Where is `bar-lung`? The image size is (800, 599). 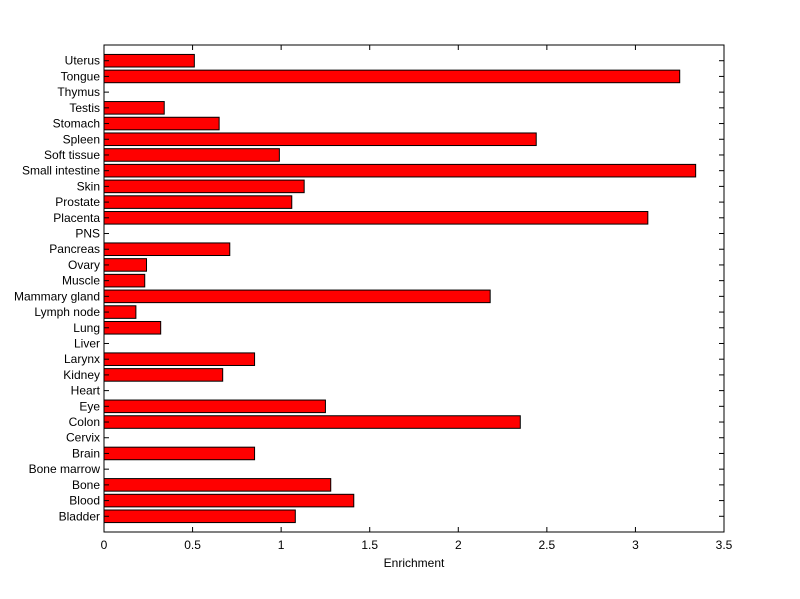 bar-lung is located at coordinates (132, 327).